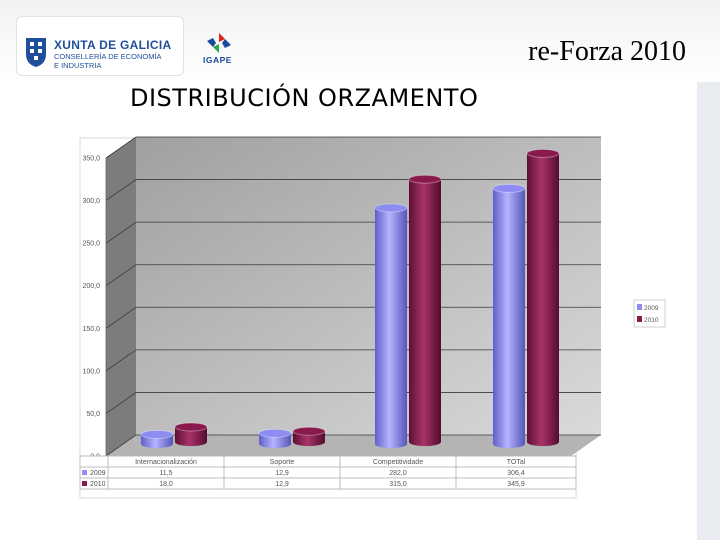 This screenshot has height=540, width=720. What do you see at coordinates (639, 319) in the screenshot?
I see `legend-key-2010` at bounding box center [639, 319].